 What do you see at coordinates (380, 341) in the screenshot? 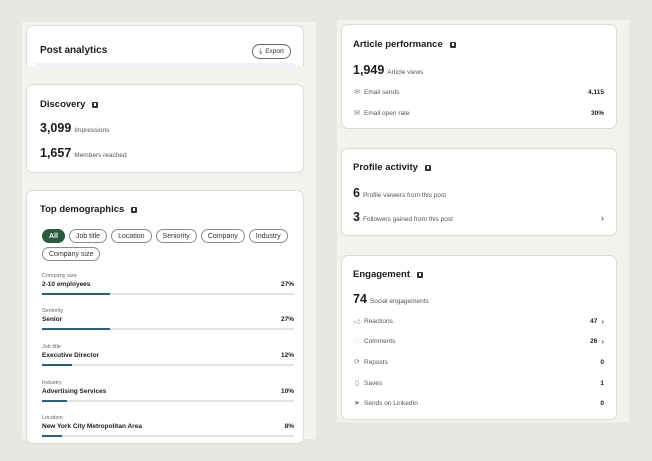
I see `comments-label: Comments` at bounding box center [380, 341].